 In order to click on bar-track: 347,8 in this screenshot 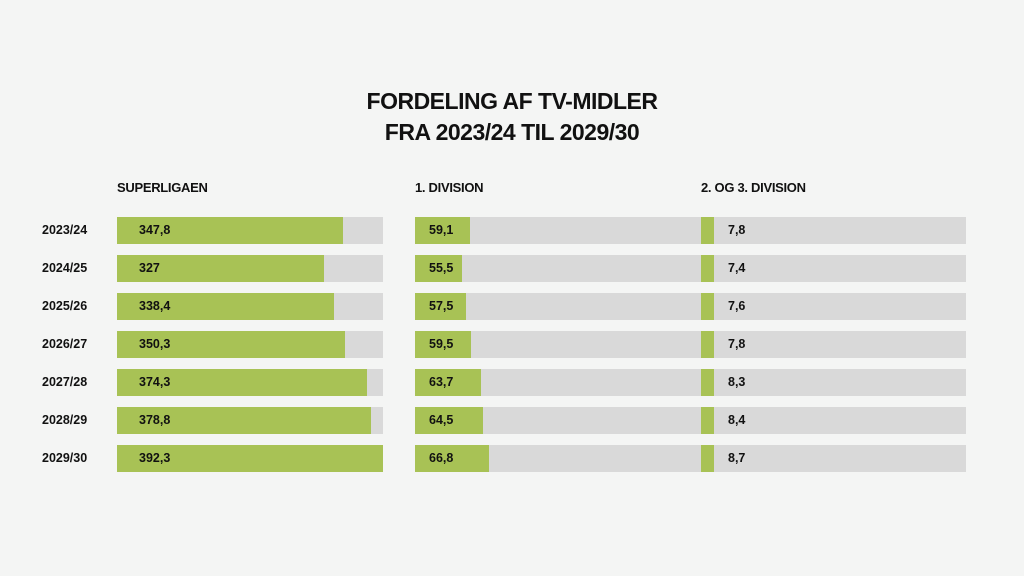, I will do `click(250, 230)`.